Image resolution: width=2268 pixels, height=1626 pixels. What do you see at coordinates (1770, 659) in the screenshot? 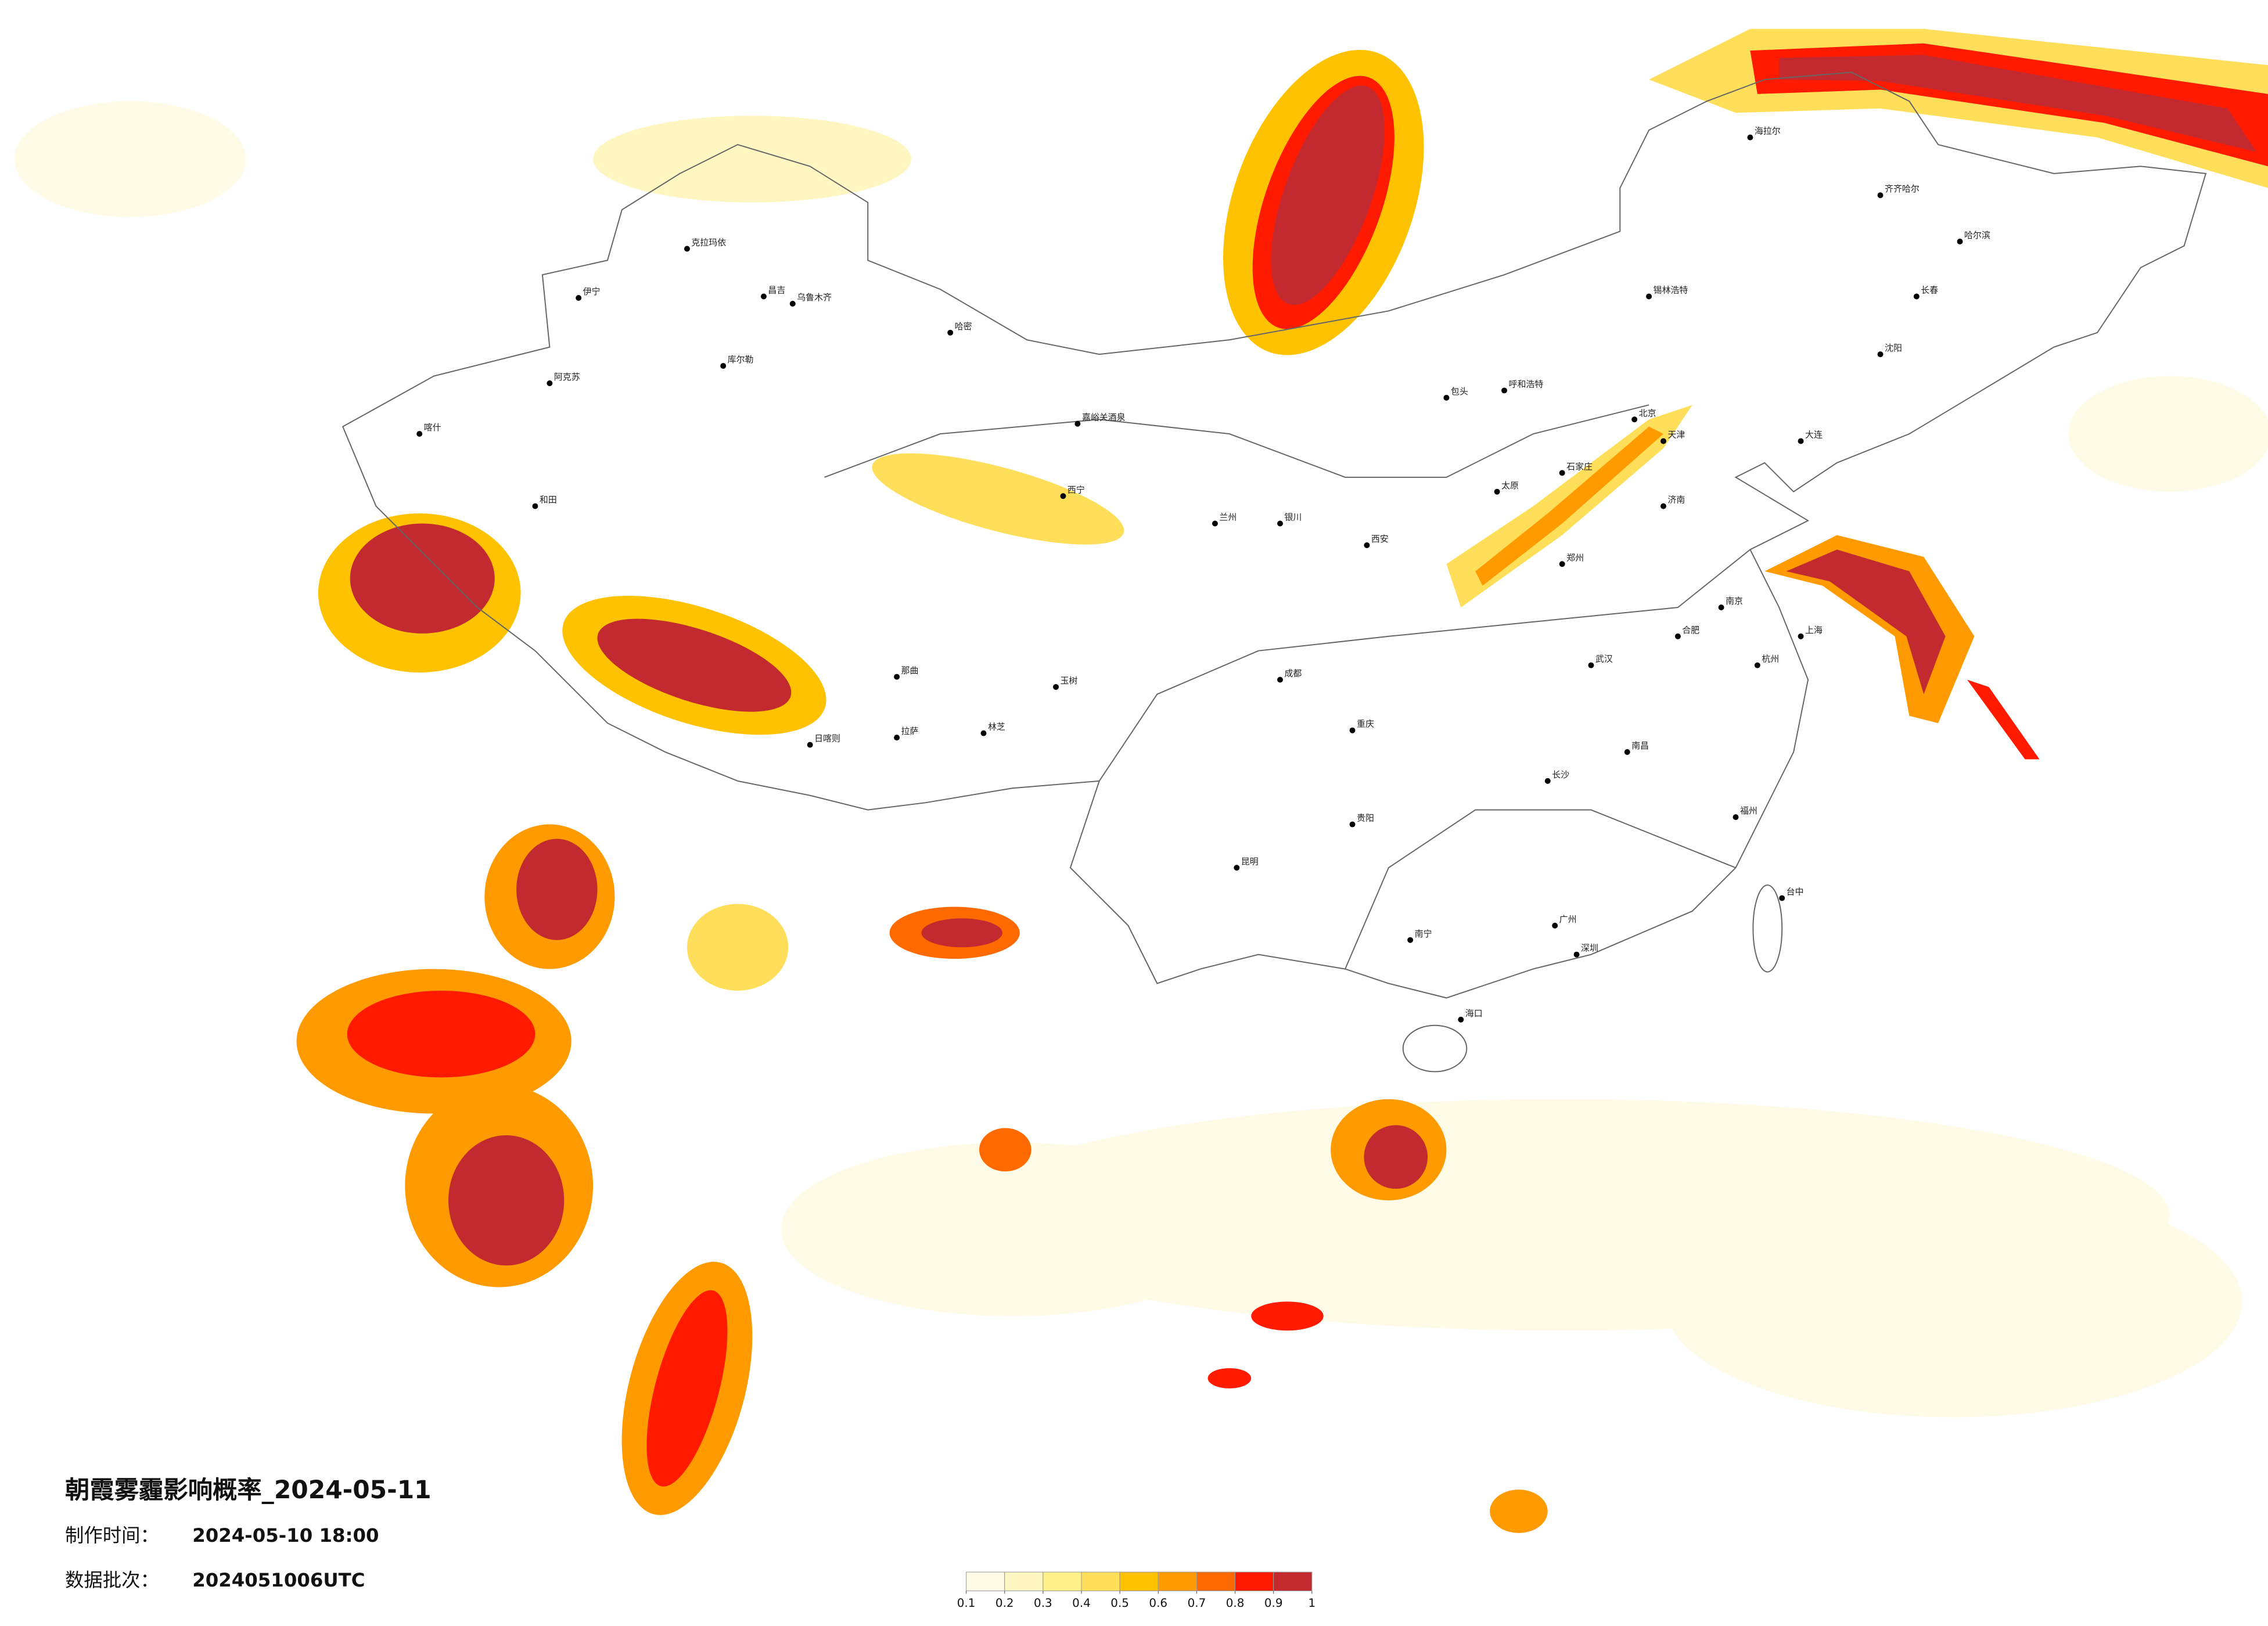
I see `city-label: 杭州` at bounding box center [1770, 659].